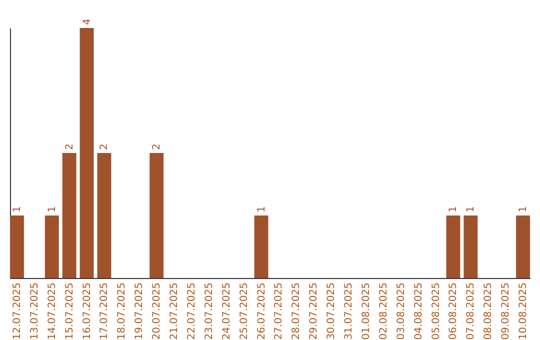 The height and width of the screenshot is (340, 540). What do you see at coordinates (436, 311) in the screenshot?
I see `x-tick-label: 05.08.2025` at bounding box center [436, 311].